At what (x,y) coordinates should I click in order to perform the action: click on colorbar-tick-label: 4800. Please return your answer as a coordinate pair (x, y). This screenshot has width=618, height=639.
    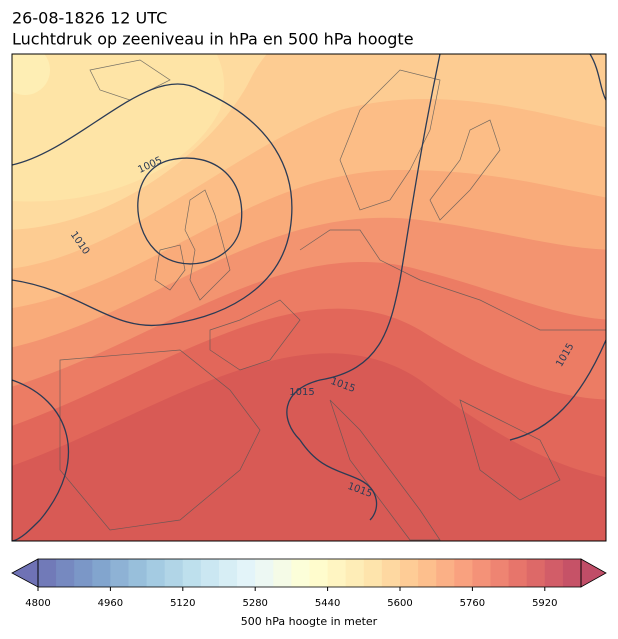
    Looking at the image, I should click on (37, 603).